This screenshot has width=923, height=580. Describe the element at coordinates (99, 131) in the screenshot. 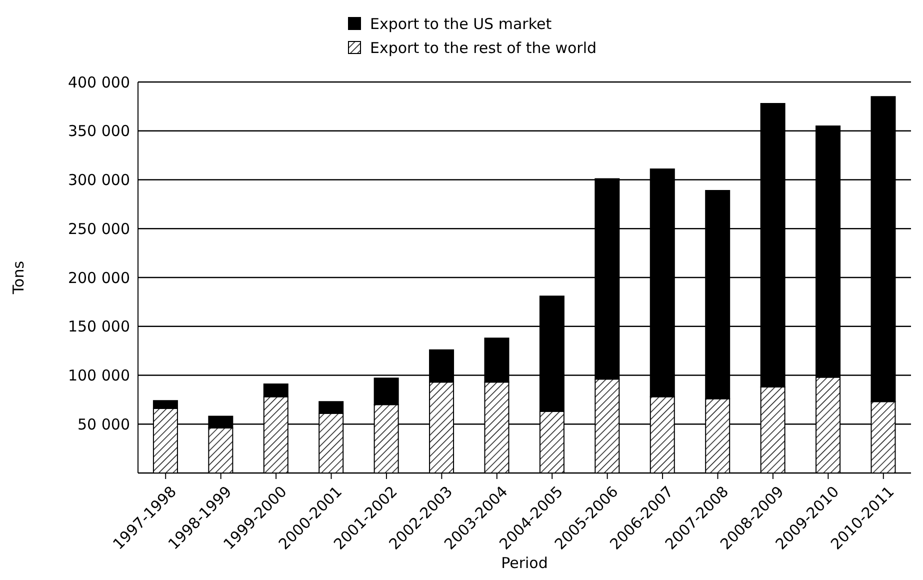

I see `y-tick-label: 350 000` at that location.